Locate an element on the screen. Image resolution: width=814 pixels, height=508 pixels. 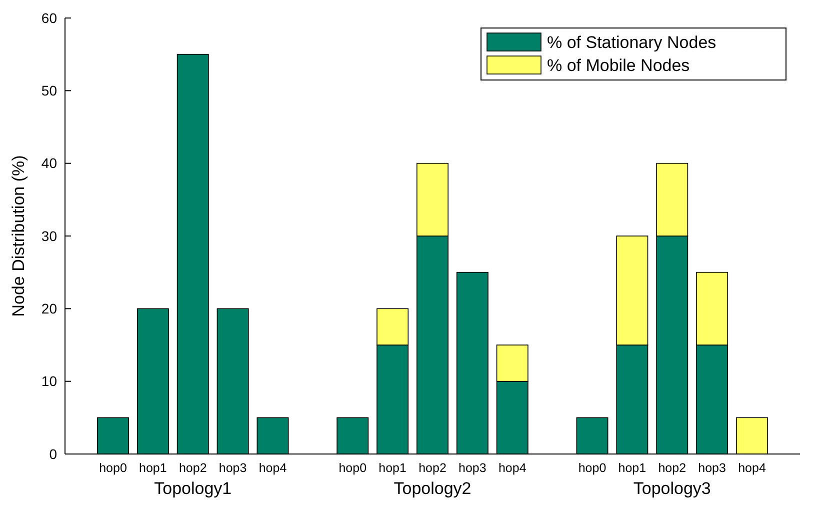
y-axis-title: Node Distribution (%) is located at coordinates (18, 236).